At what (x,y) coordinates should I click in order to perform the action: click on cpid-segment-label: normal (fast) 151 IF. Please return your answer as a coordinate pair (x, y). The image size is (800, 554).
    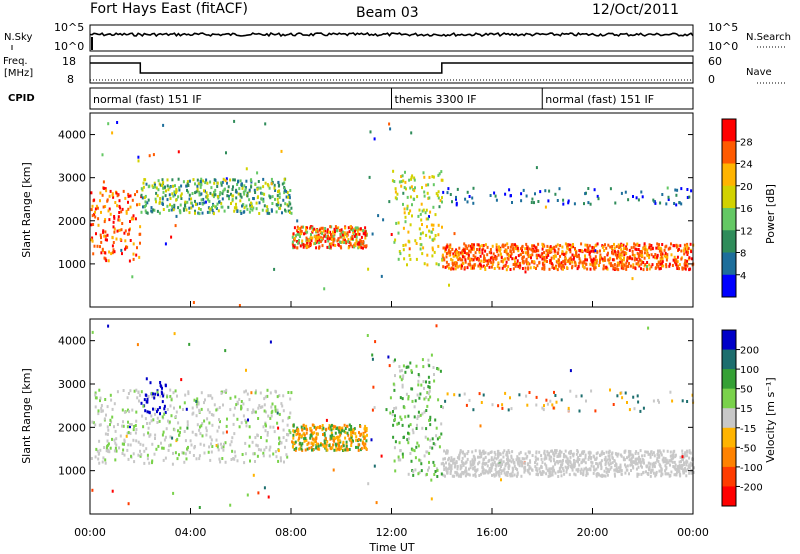
    Looking at the image, I should click on (599, 99).